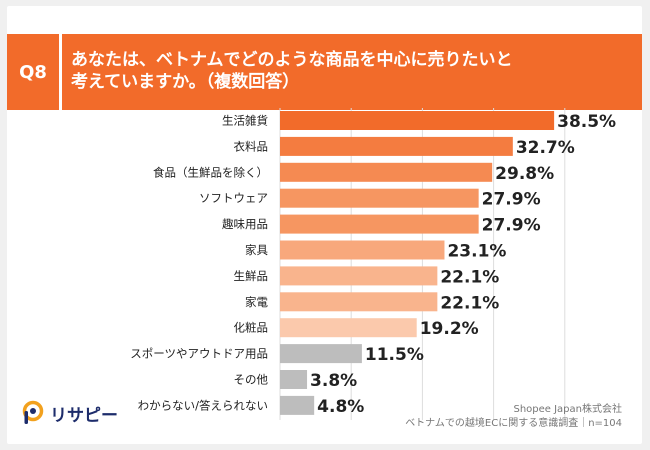 This screenshot has height=450, width=650. Describe the element at coordinates (60, 72) in the screenshot. I see `header-divider` at that location.